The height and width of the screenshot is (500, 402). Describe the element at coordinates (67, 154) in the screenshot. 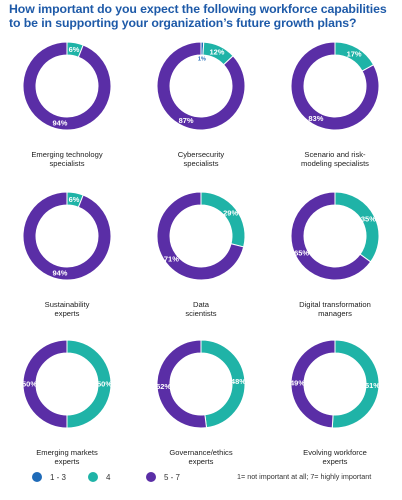

I see `donut-category-label-line: Emerging technology` at that location.